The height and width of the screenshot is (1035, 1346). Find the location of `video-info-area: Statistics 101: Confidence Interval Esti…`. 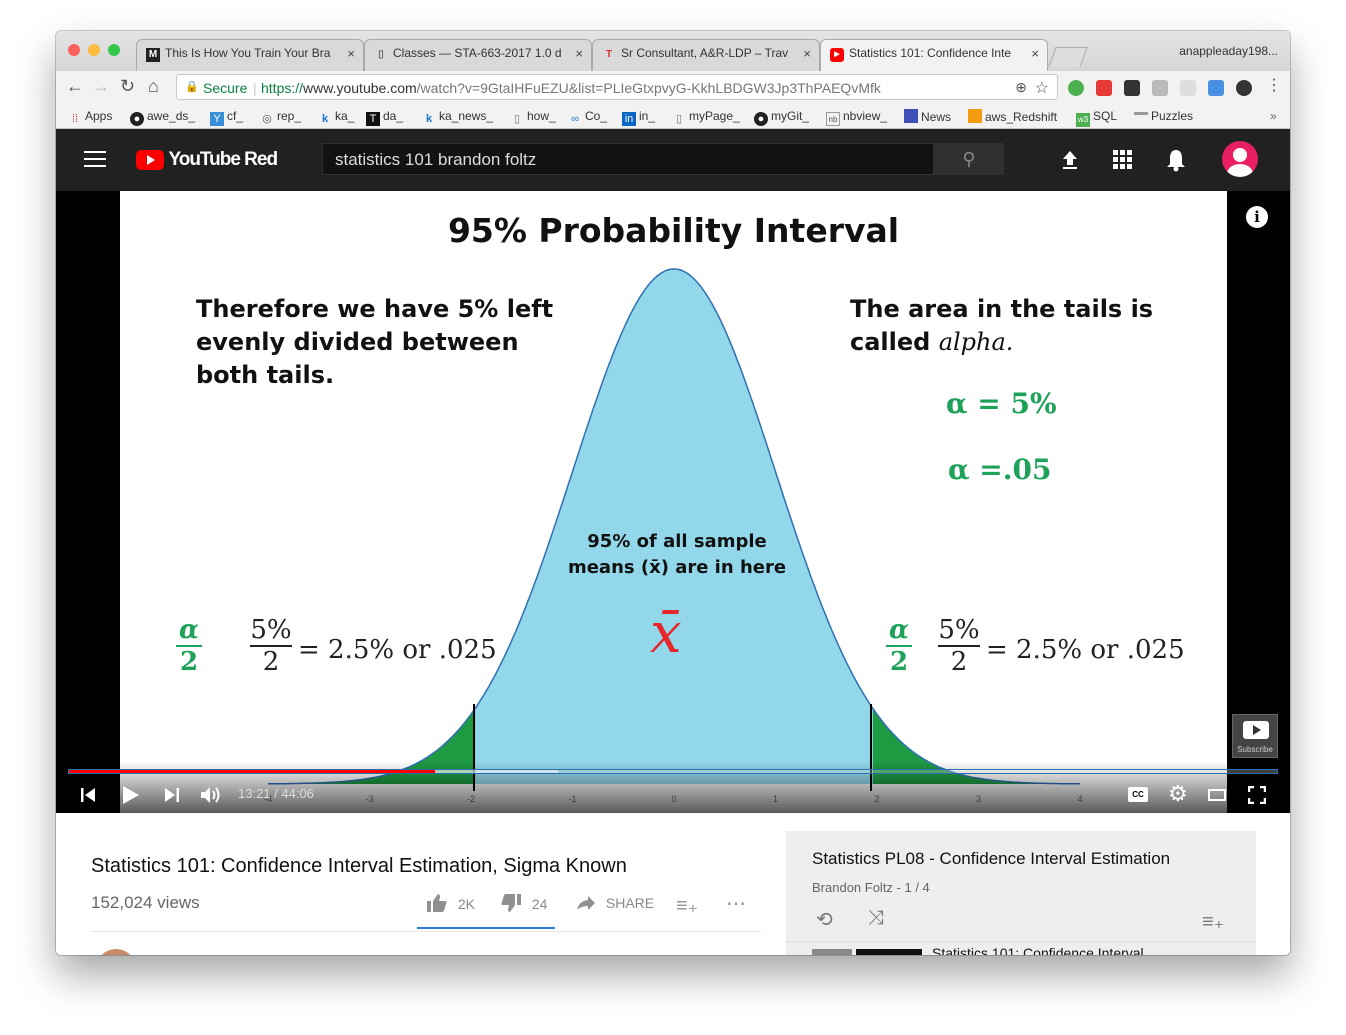

video-info-area: Statistics 101: Confidence Interval Esti… is located at coordinates (673, 884).